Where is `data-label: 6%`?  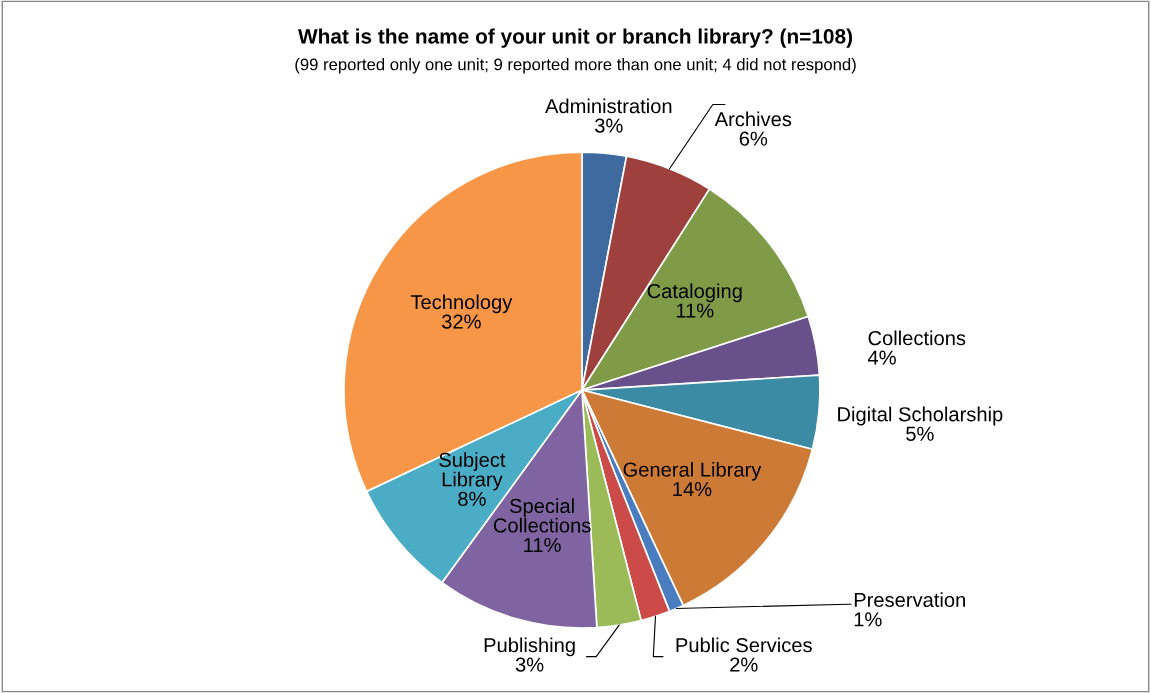 data-label: 6% is located at coordinates (753, 138).